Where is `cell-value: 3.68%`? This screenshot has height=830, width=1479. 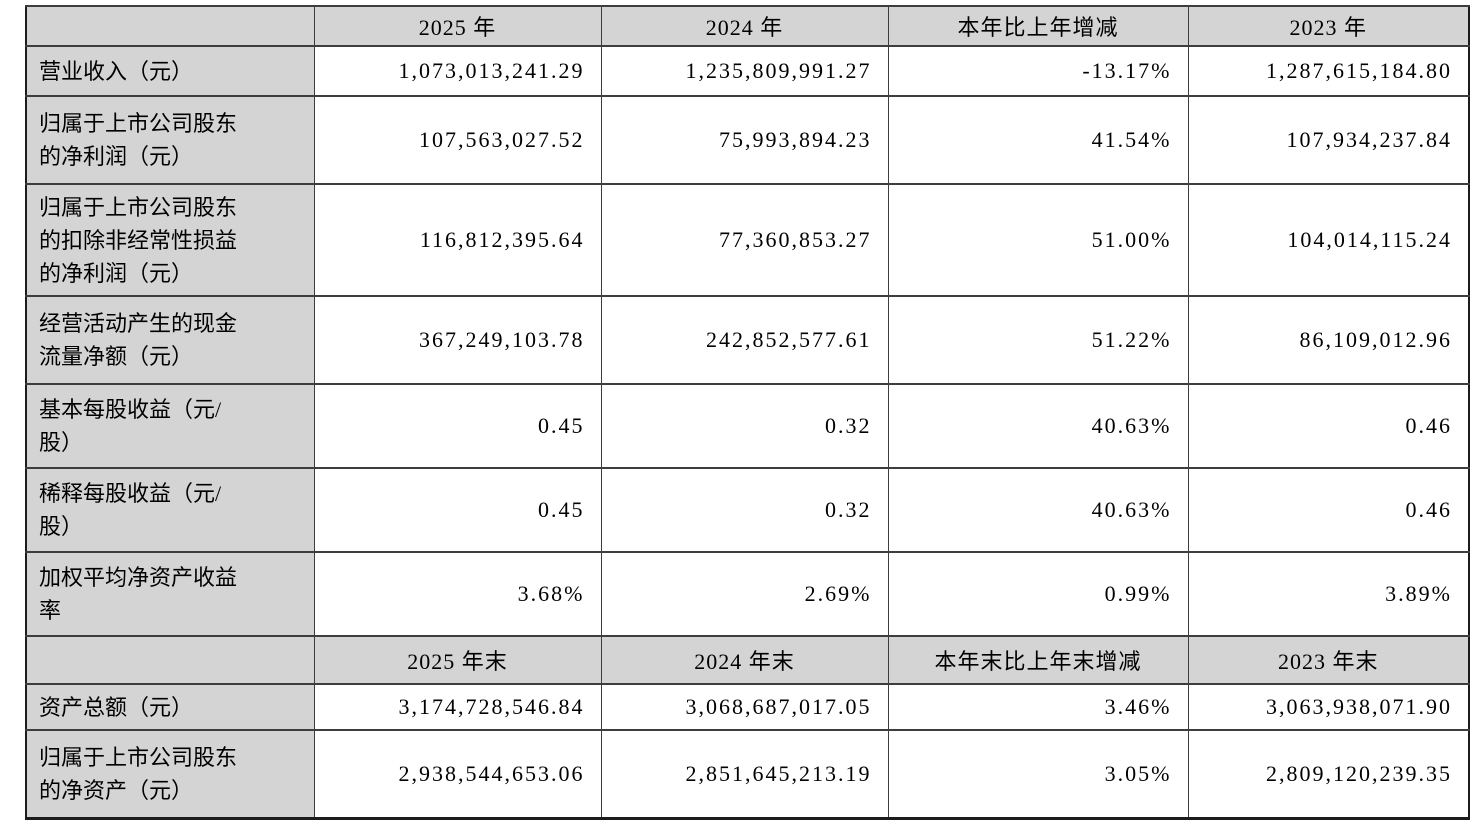
cell-value: 3.68% is located at coordinates (457, 594).